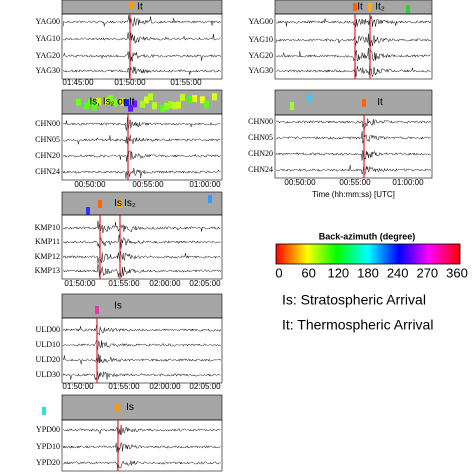 This screenshot has height=474, width=474. I want to click on colorbar-tick-label: 120, so click(338, 272).